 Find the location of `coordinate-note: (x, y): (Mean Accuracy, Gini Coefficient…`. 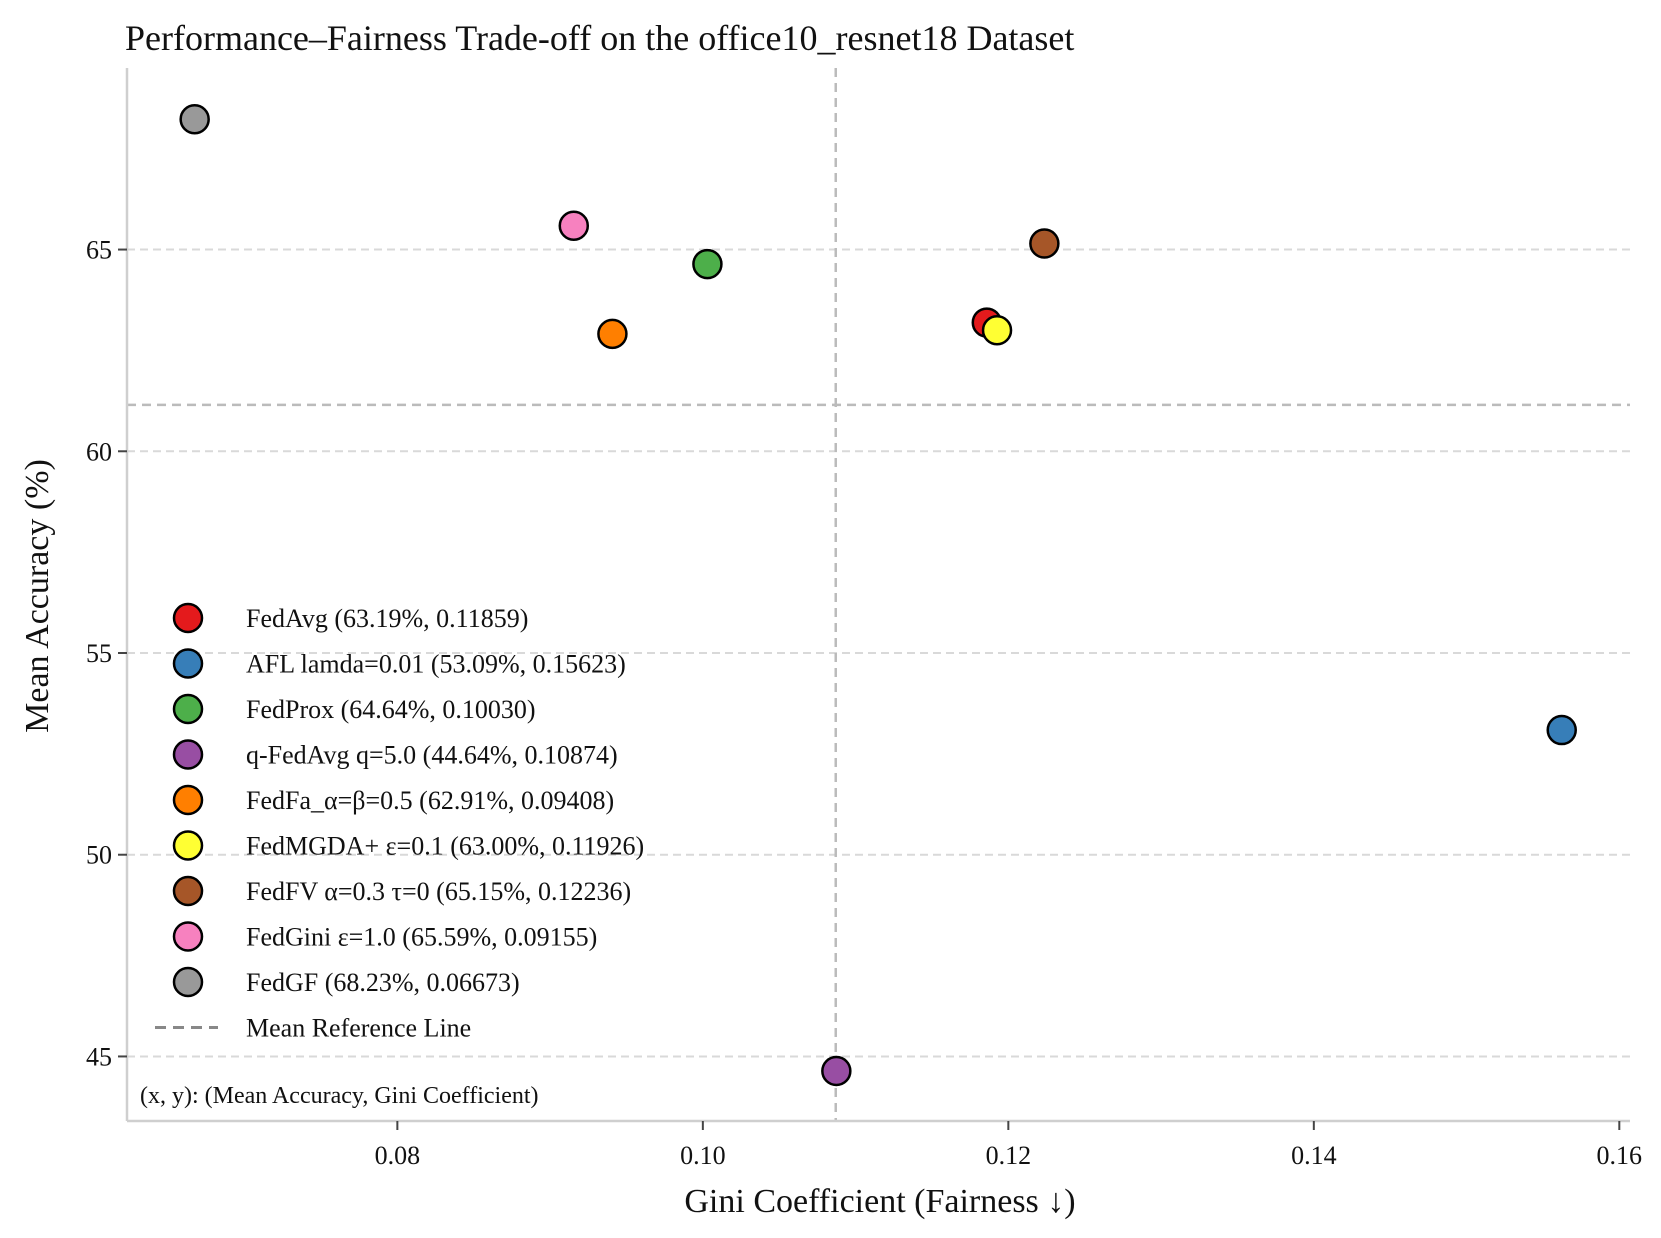

coordinate-note: (x, y): (Mean Accuracy, Gini Coefficient… is located at coordinates (339, 1096).